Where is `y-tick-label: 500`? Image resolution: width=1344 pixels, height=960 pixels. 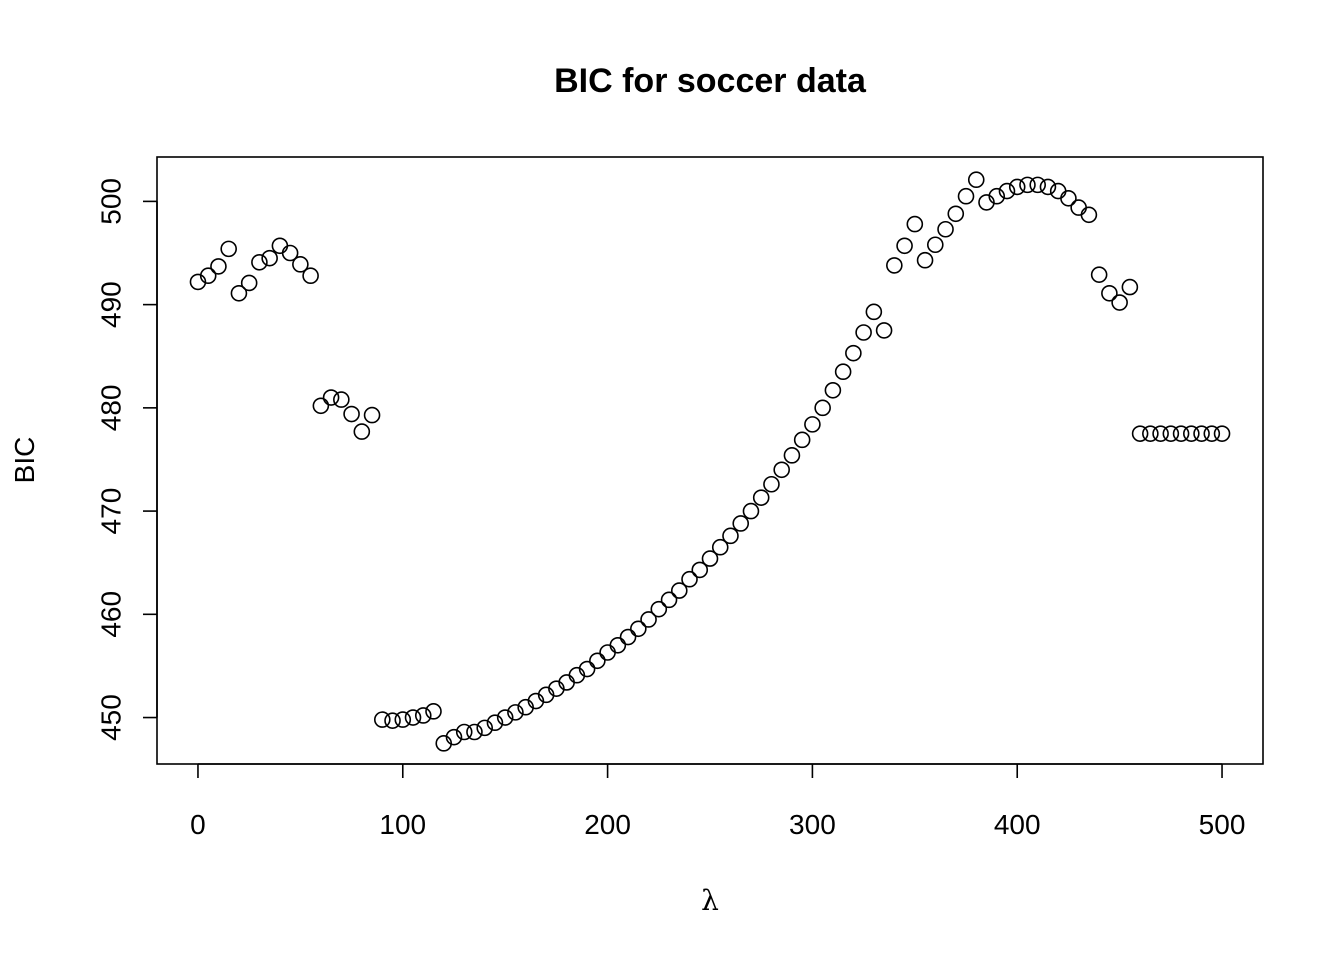 y-tick-label: 500 is located at coordinates (111, 201).